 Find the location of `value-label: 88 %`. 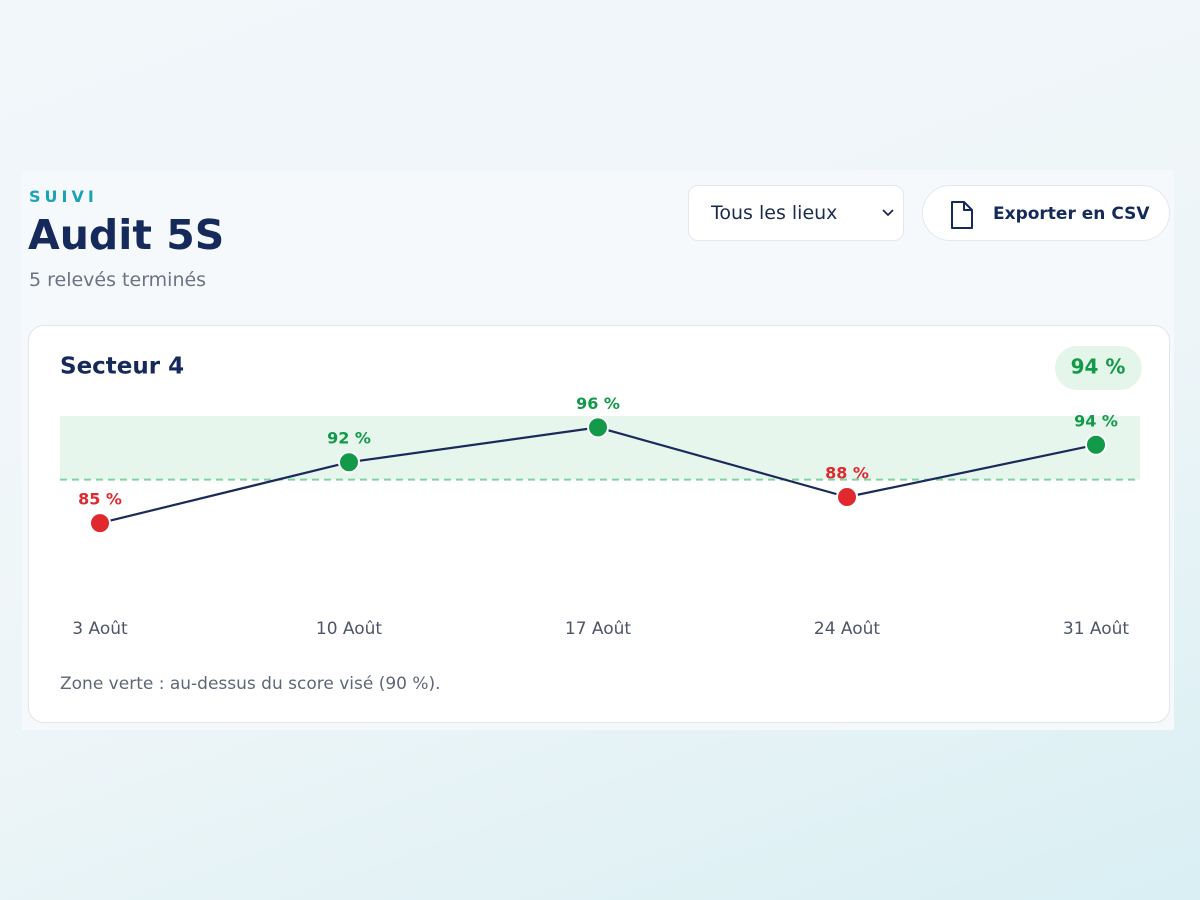

value-label: 88 % is located at coordinates (847, 473).